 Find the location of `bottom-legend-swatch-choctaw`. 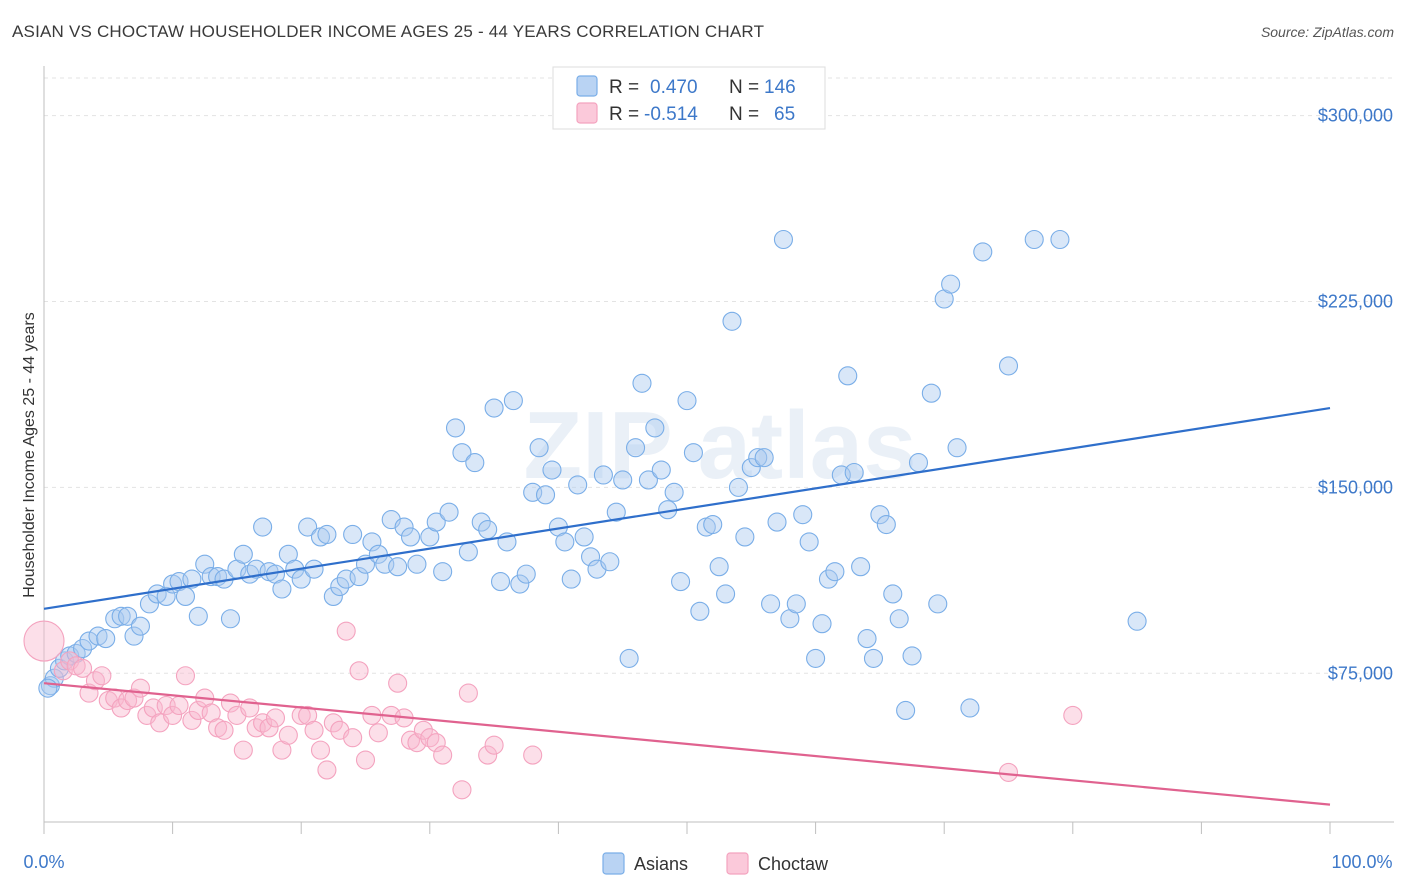

bottom-legend-swatch-choctaw is located at coordinates (737, 863).